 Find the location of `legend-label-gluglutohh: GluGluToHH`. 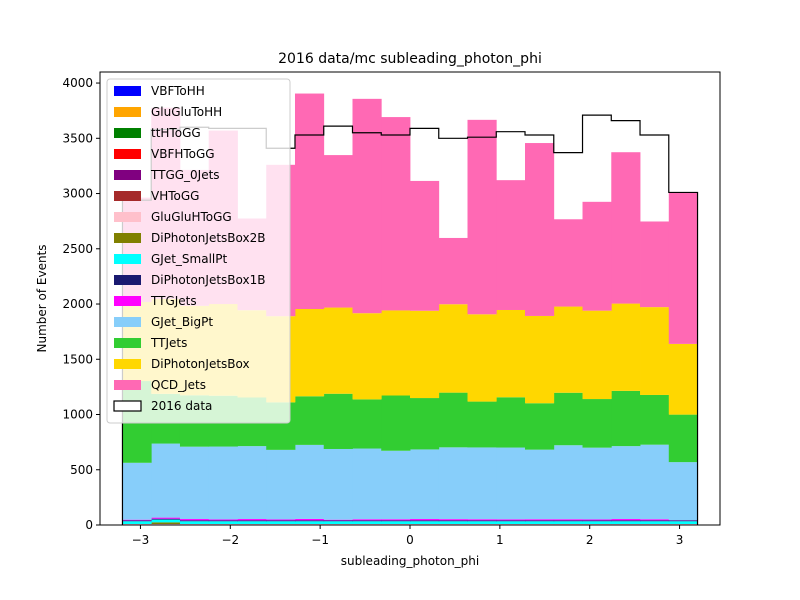

legend-label-gluglutohh: GluGluToHH is located at coordinates (186, 112).